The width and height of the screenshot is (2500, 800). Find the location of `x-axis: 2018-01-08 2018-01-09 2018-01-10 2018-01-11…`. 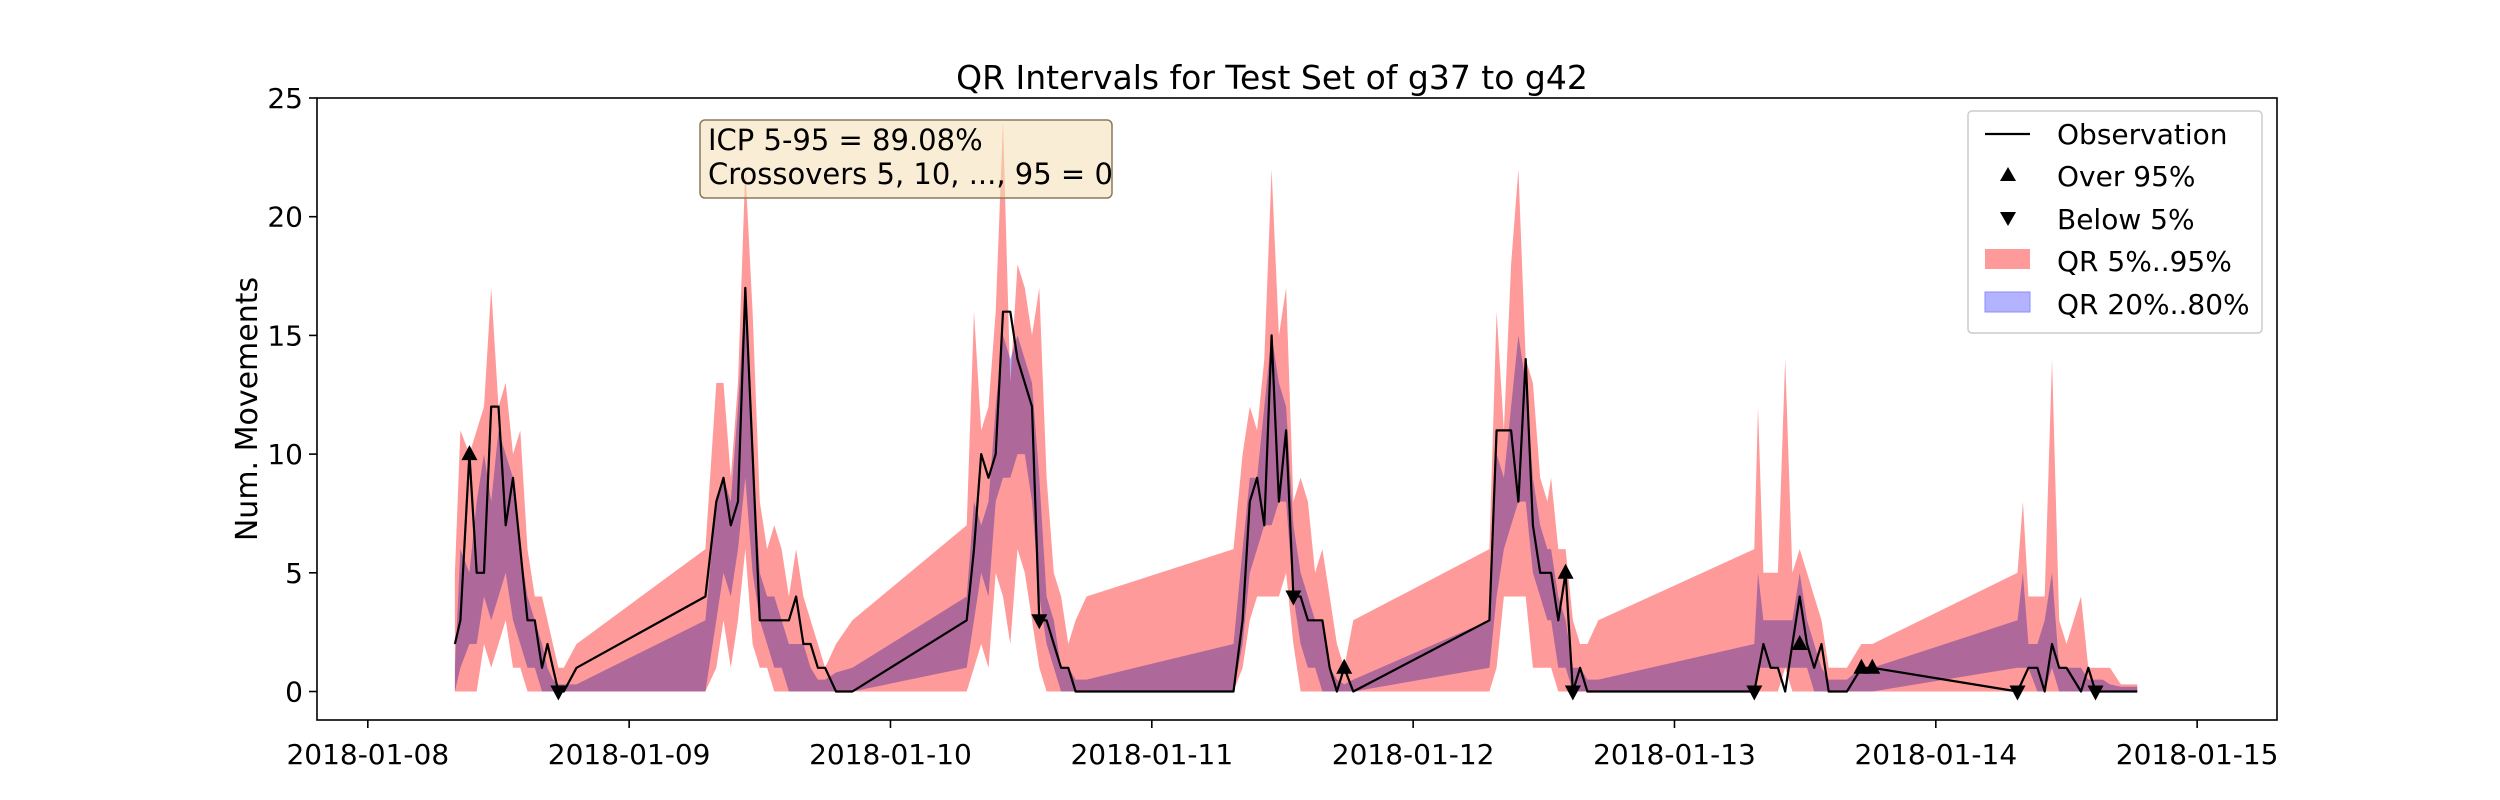

x-axis: 2018-01-08 2018-01-09 2018-01-10 2018-01-11… is located at coordinates (1282, 745).